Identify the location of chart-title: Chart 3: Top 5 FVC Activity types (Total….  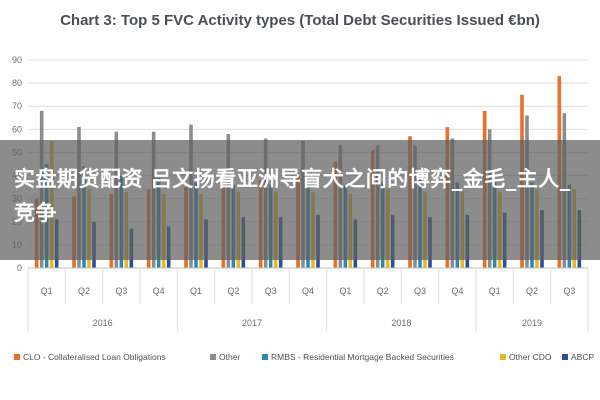
(300, 20).